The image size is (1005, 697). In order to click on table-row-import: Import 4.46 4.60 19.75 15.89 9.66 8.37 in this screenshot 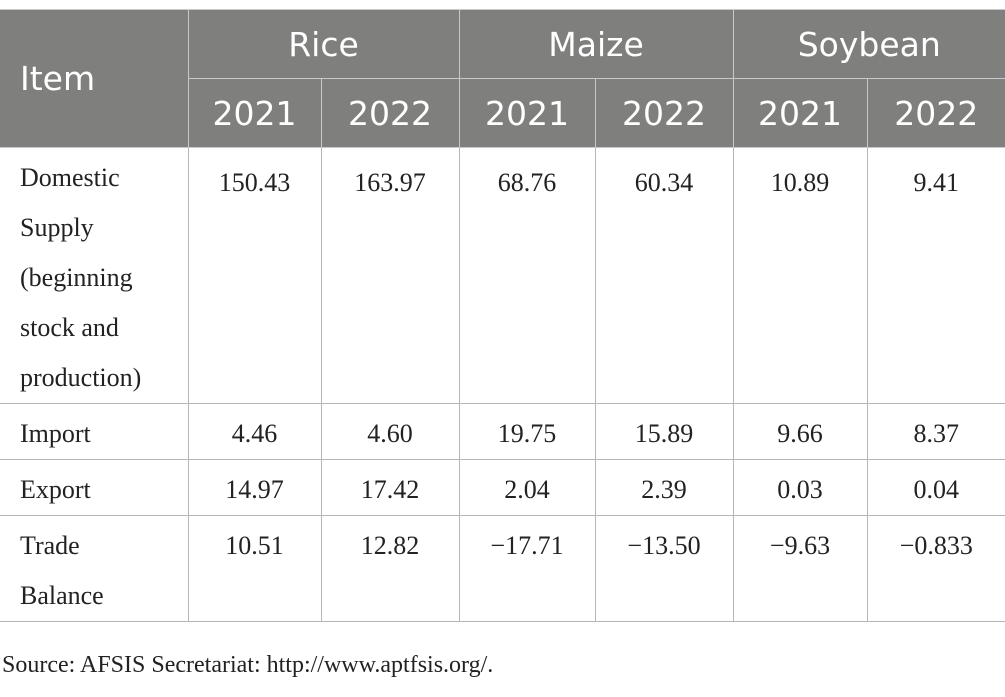, I will do `click(502, 431)`.